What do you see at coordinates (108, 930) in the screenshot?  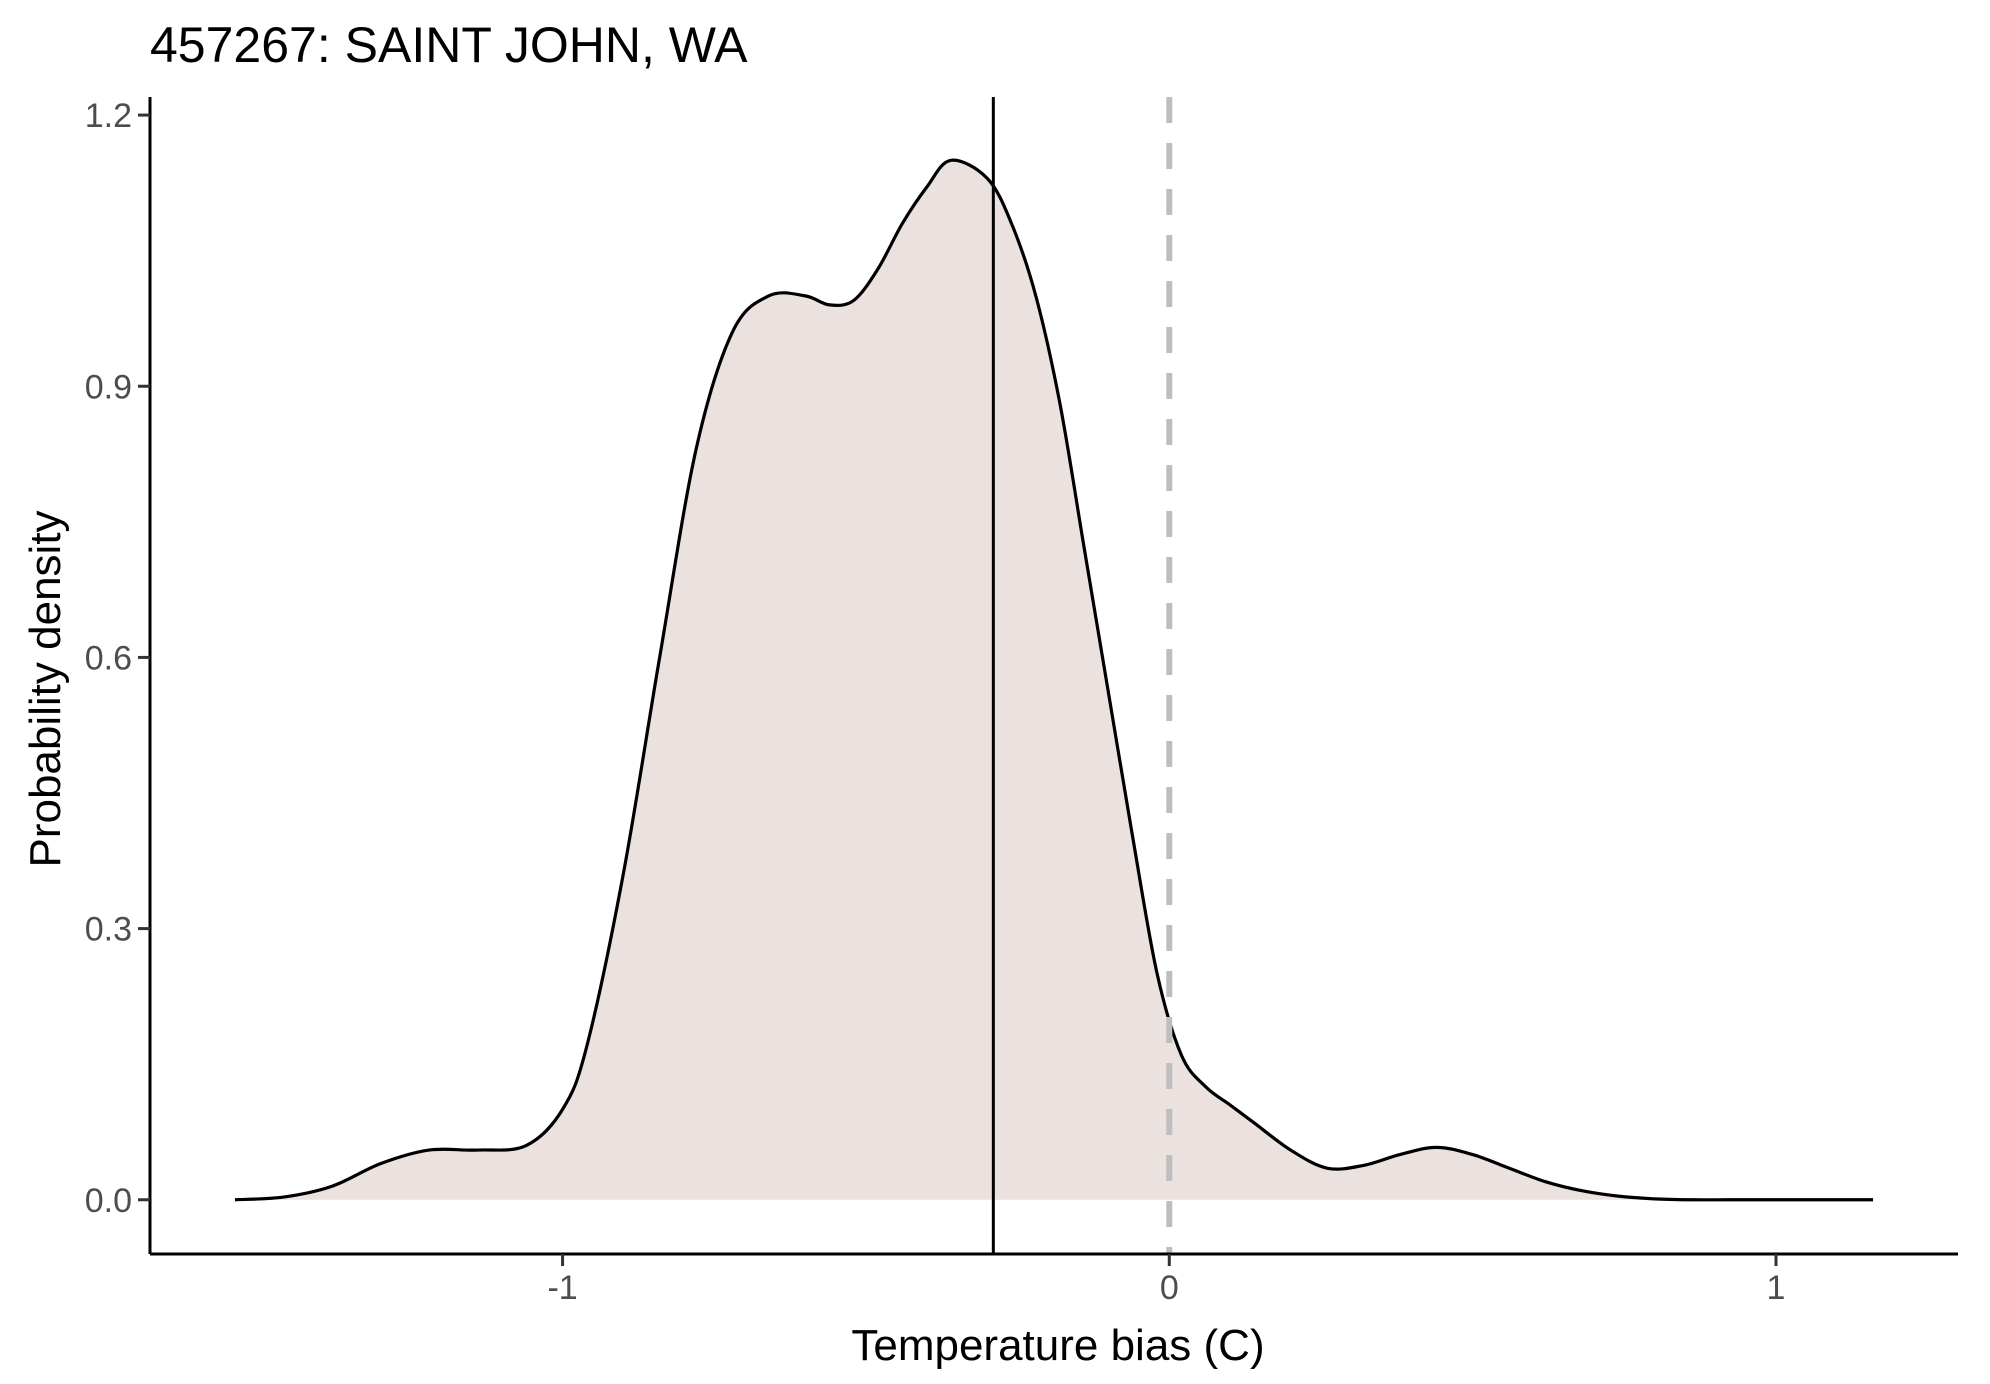 I see `y-tick-label: 0.3` at bounding box center [108, 930].